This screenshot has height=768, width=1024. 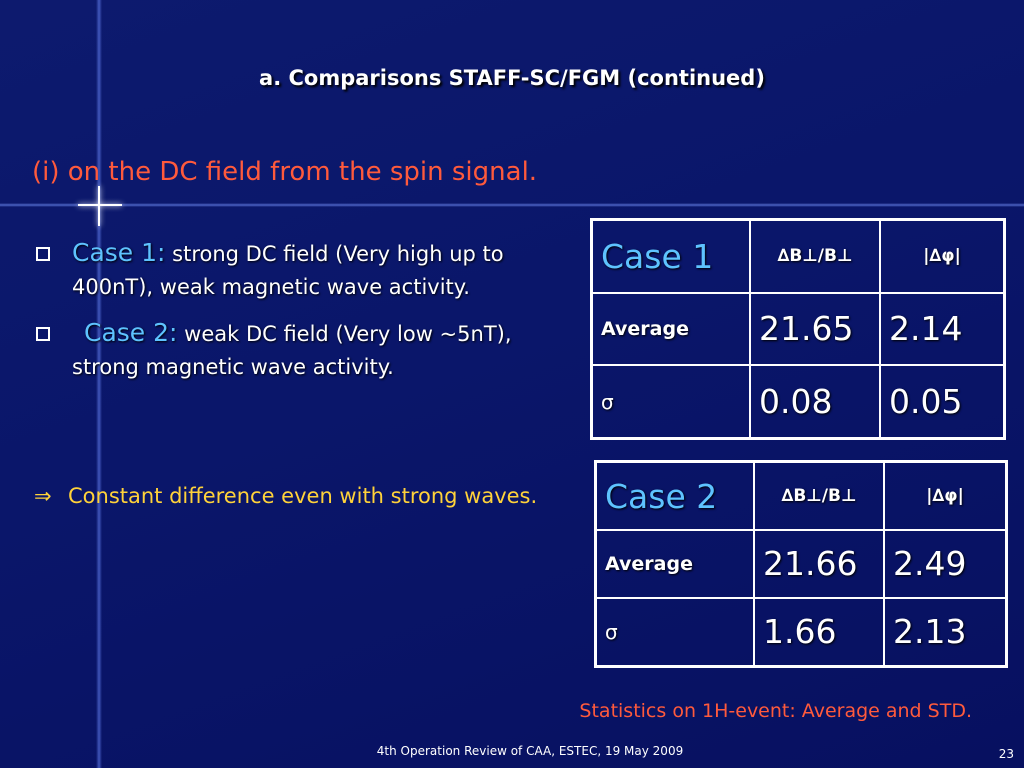 I want to click on table-cell: 0.05, so click(x=942, y=402).